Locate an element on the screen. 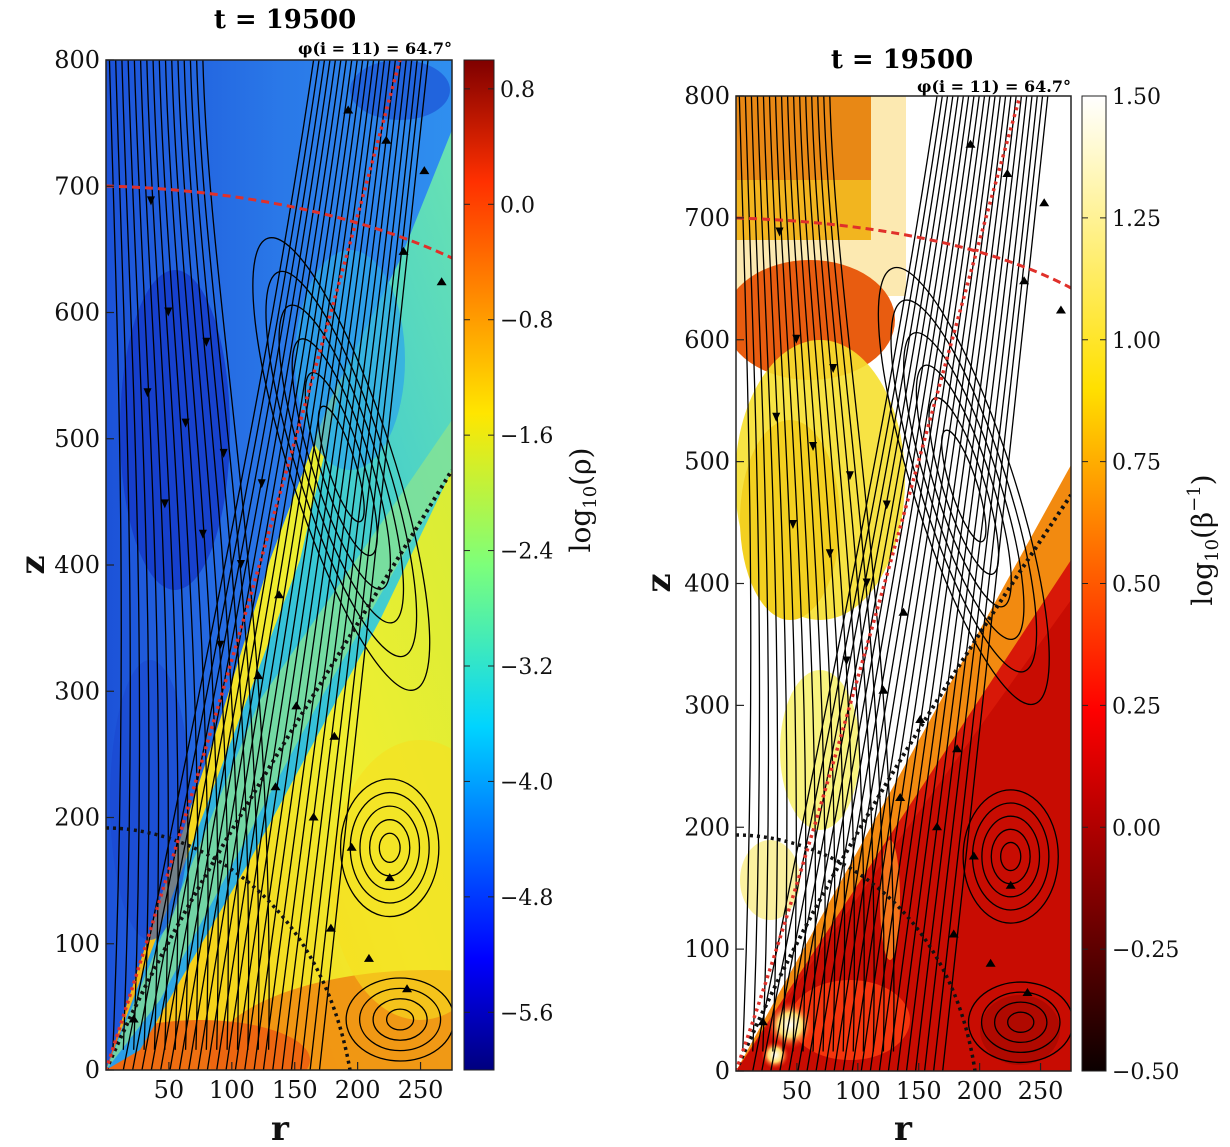  y-tick-label: 300 is located at coordinates (77, 691).